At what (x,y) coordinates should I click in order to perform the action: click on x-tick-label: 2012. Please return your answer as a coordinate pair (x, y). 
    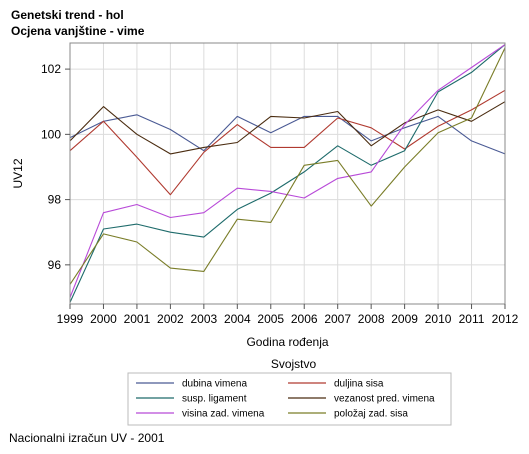
    Looking at the image, I should click on (505, 319).